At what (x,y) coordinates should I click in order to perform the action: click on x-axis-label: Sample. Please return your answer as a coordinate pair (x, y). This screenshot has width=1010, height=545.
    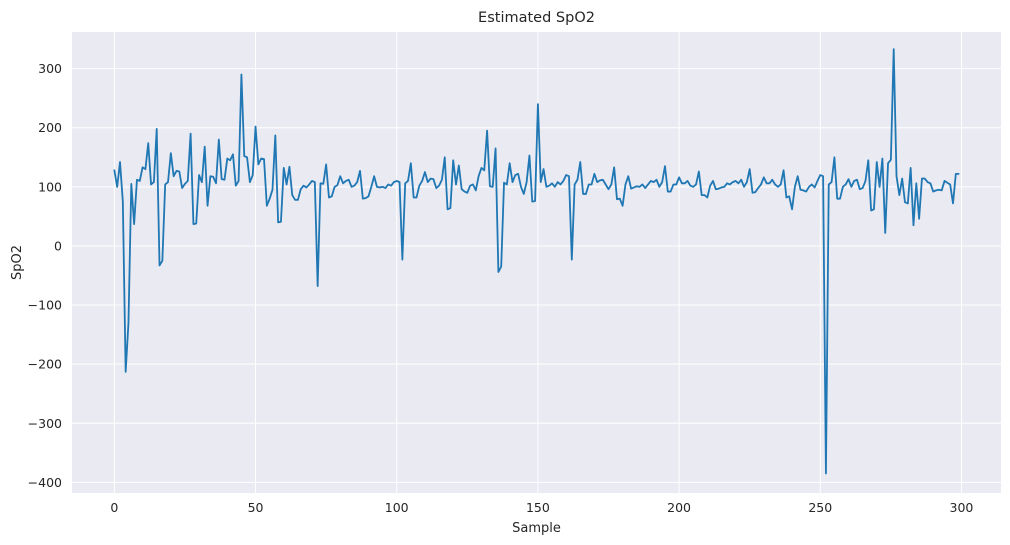
    Looking at the image, I should click on (536, 528).